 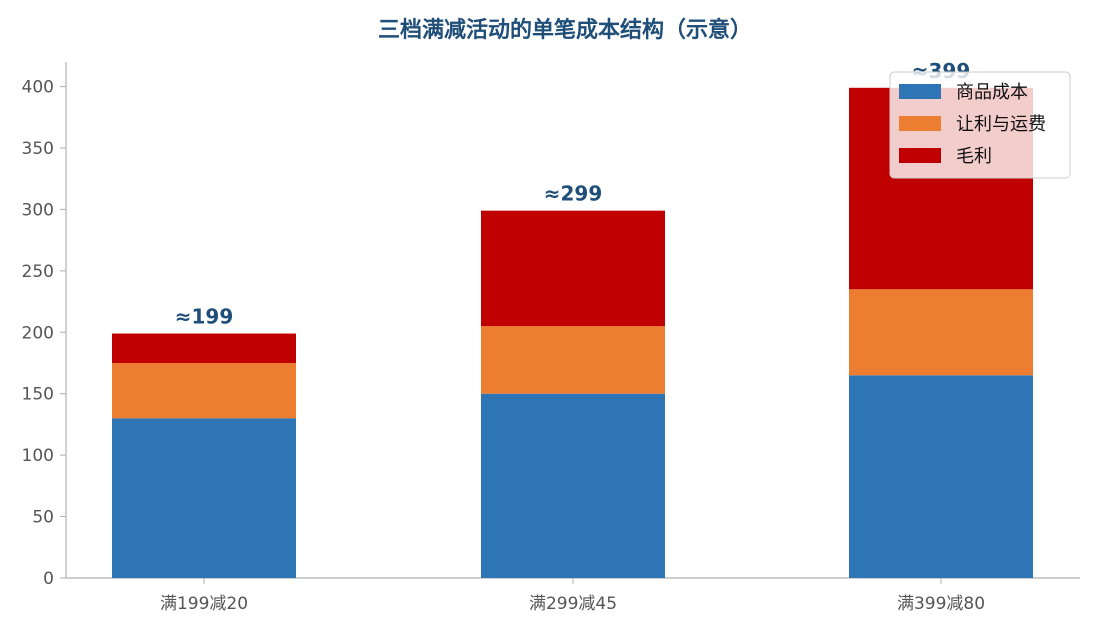 What do you see at coordinates (38, 88) in the screenshot?
I see `y-tick-label: 400` at bounding box center [38, 88].